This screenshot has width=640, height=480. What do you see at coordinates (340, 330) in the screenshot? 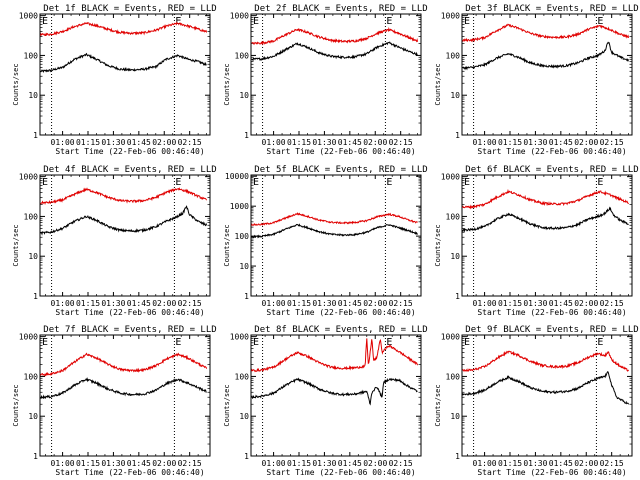
I see `panel-title: Det 8f BLACK = Events, RED = LLD` at bounding box center [340, 330].